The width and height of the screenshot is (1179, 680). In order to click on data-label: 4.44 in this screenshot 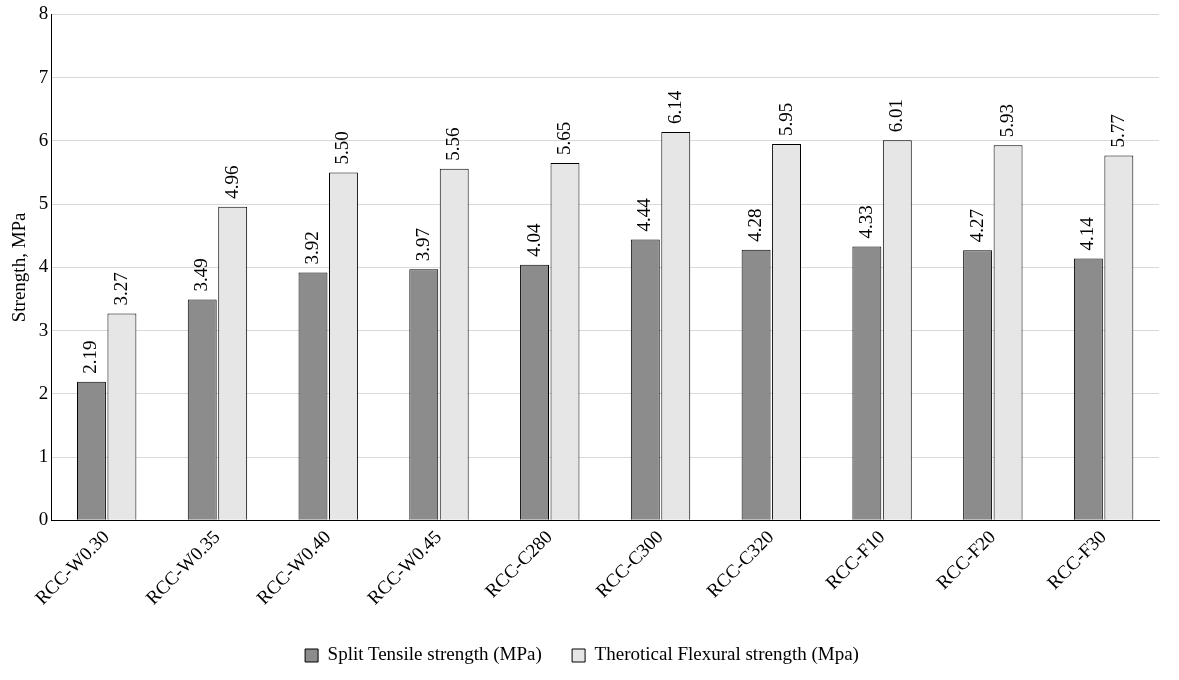, I will do `click(644, 214)`.